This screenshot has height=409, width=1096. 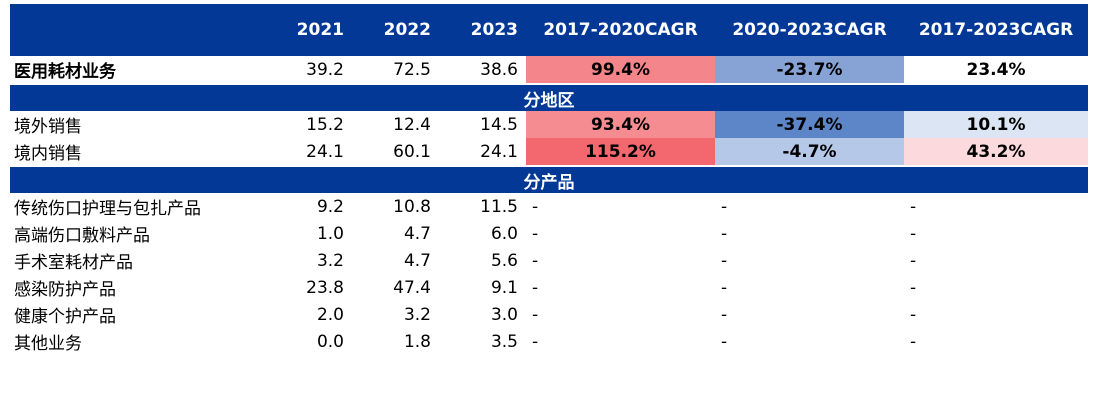 What do you see at coordinates (549, 287) in the screenshot?
I see `table-row: 感染防护产品 23.8 47.4 9.1- - -` at bounding box center [549, 287].